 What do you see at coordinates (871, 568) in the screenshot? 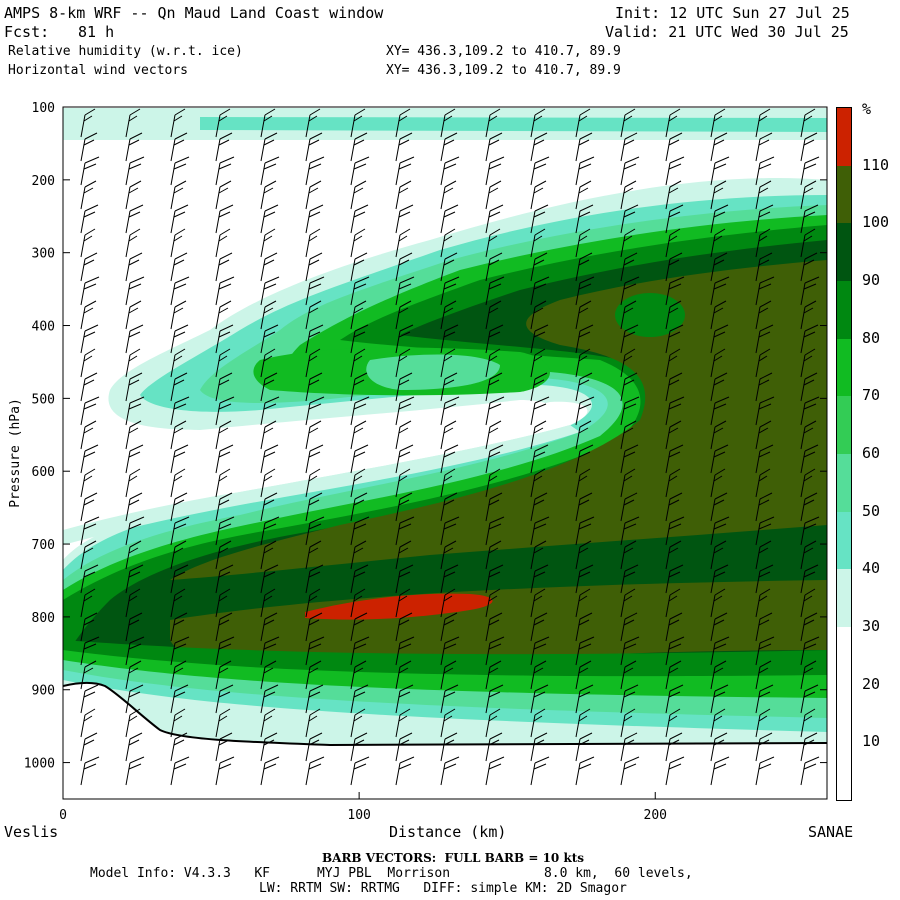
I see `colorbar-label: 40` at bounding box center [871, 568].